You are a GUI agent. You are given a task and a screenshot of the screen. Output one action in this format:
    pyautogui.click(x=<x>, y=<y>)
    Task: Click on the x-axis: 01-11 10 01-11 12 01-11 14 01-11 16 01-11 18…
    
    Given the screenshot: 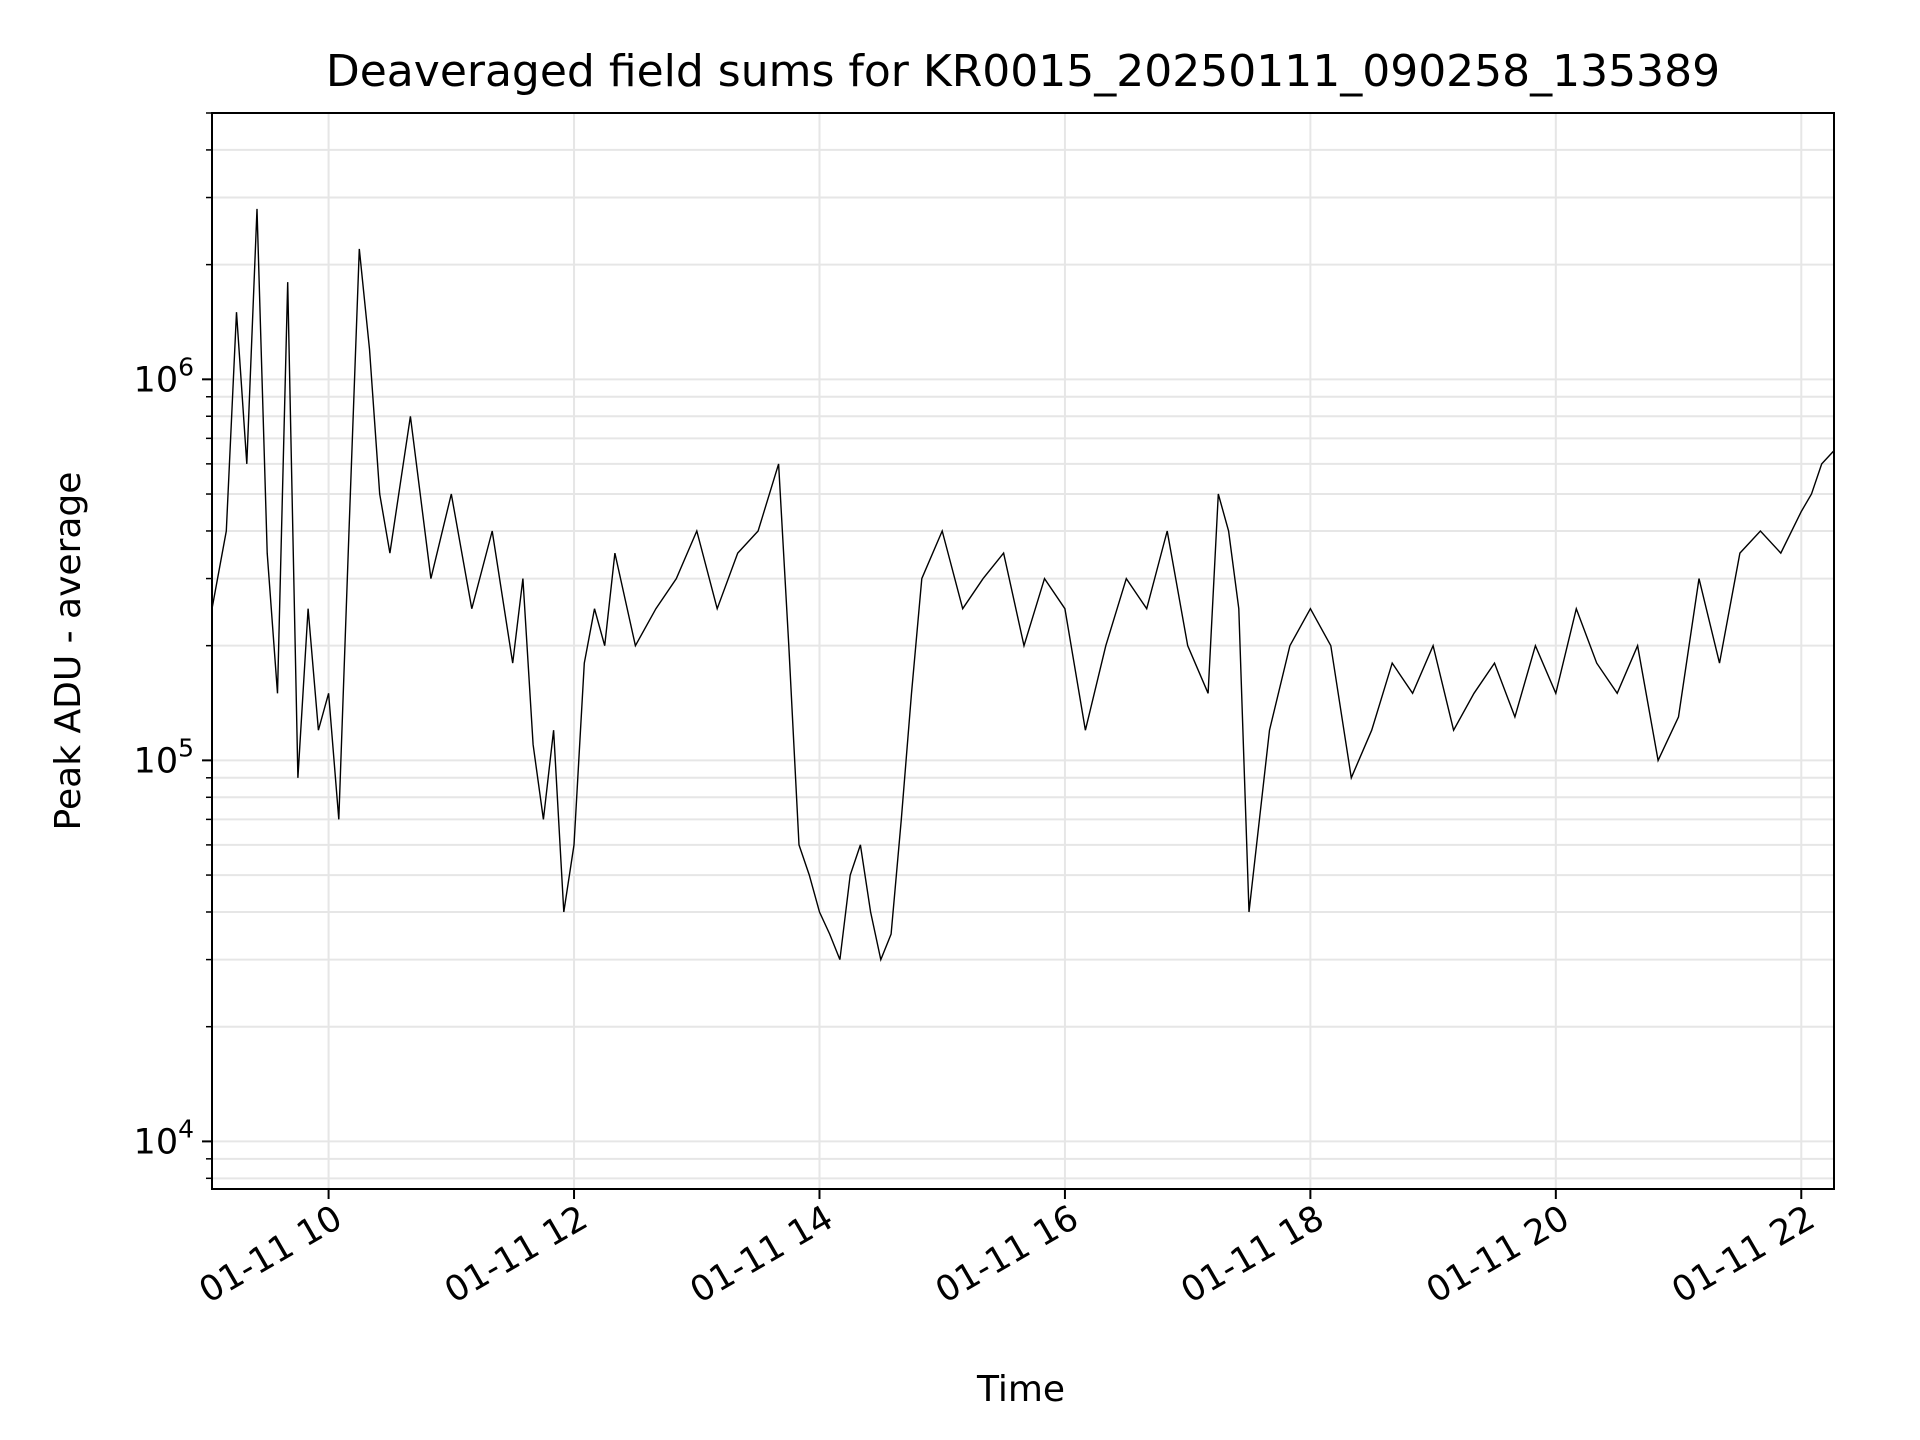 What is the action you would take?
    pyautogui.click(x=1007, y=1250)
    